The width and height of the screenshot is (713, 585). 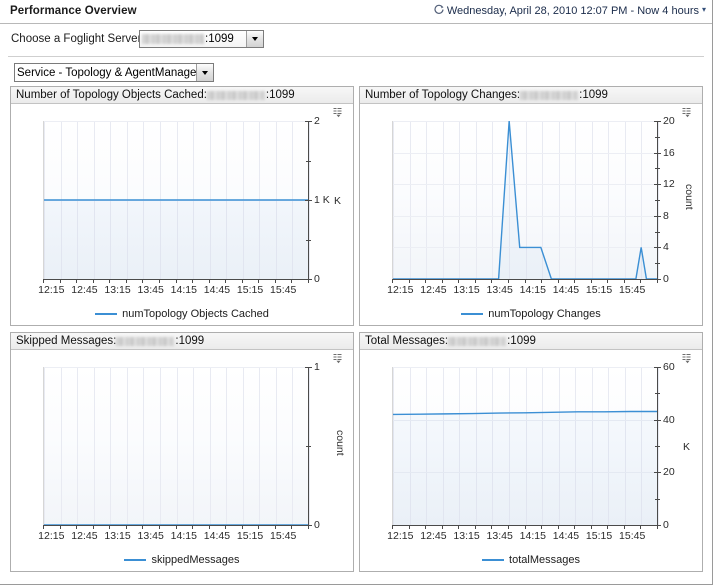 I want to click on chart-legend: skippedMessages, so click(x=182, y=560).